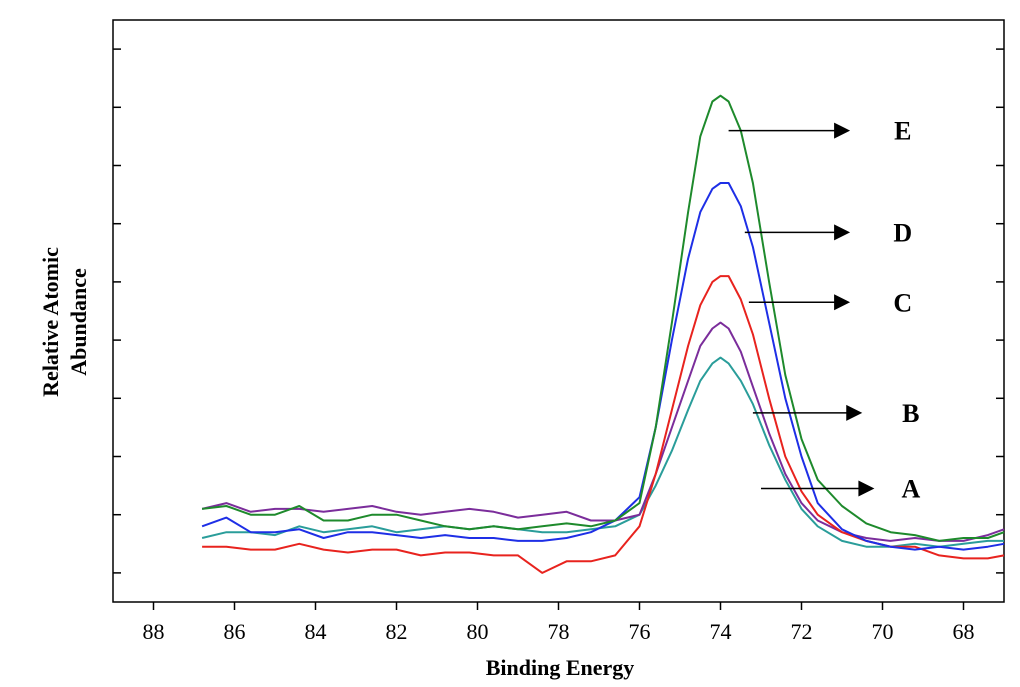 Image resolution: width=1020 pixels, height=687 pixels. What do you see at coordinates (316, 631) in the screenshot?
I see `x-tick-label: 84` at bounding box center [316, 631].